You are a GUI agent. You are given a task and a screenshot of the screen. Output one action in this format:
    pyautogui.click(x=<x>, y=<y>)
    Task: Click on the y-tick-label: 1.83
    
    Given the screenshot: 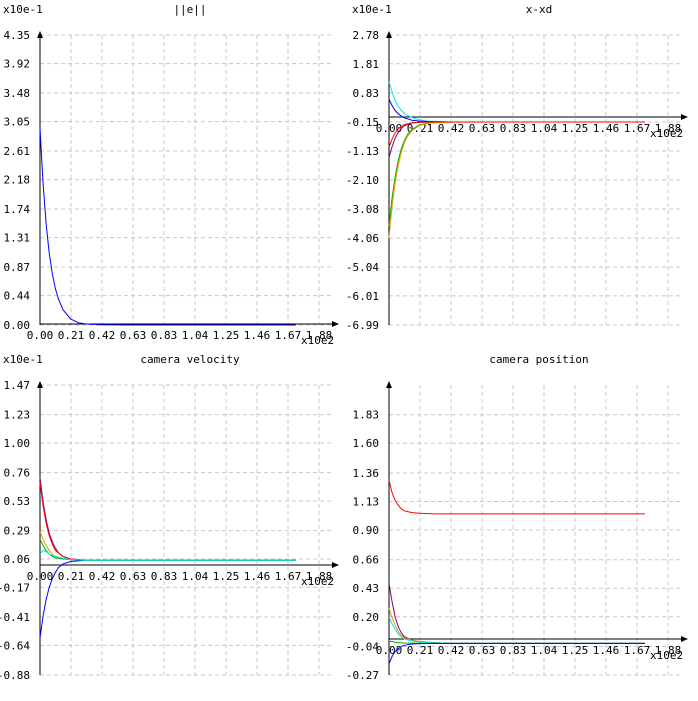 What is the action you would take?
    pyautogui.click(x=366, y=415)
    